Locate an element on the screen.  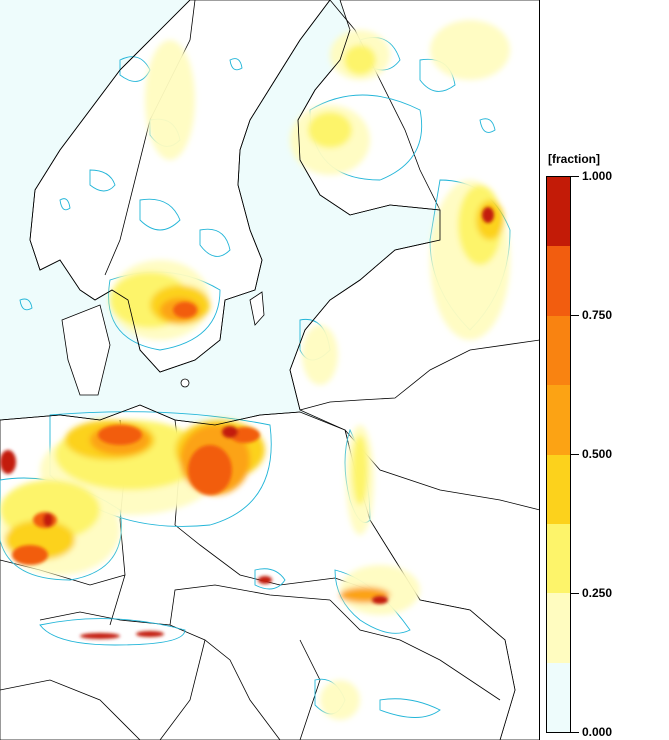
land-bornholm is located at coordinates (185, 383).